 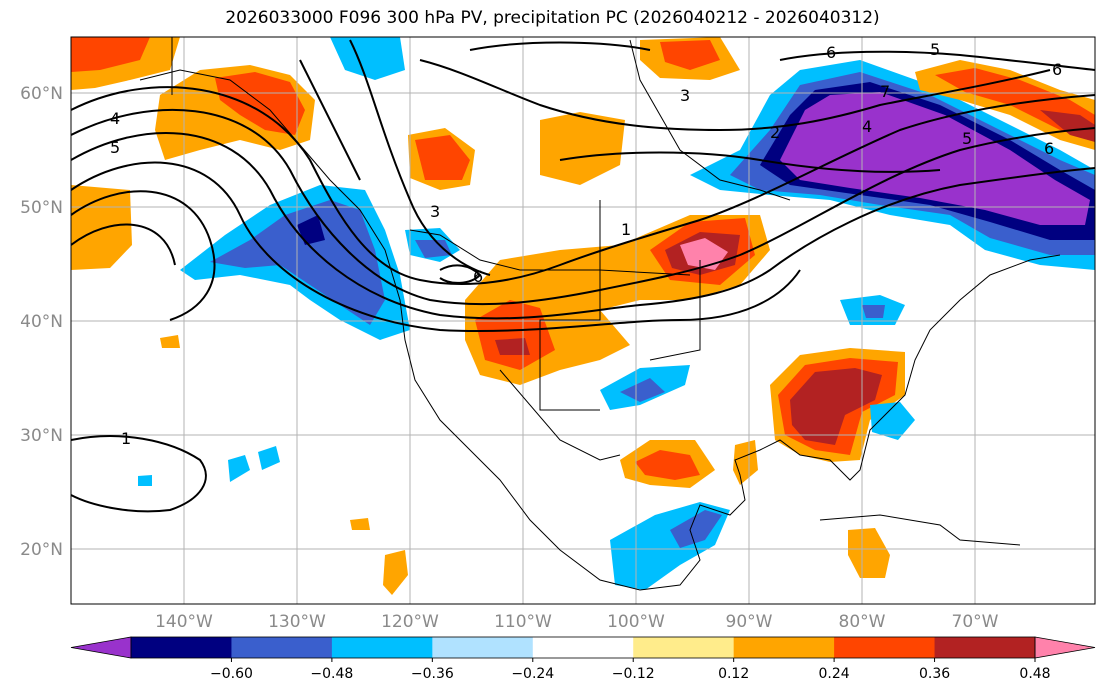 I want to click on colorbar-frame, so click(x=583, y=647).